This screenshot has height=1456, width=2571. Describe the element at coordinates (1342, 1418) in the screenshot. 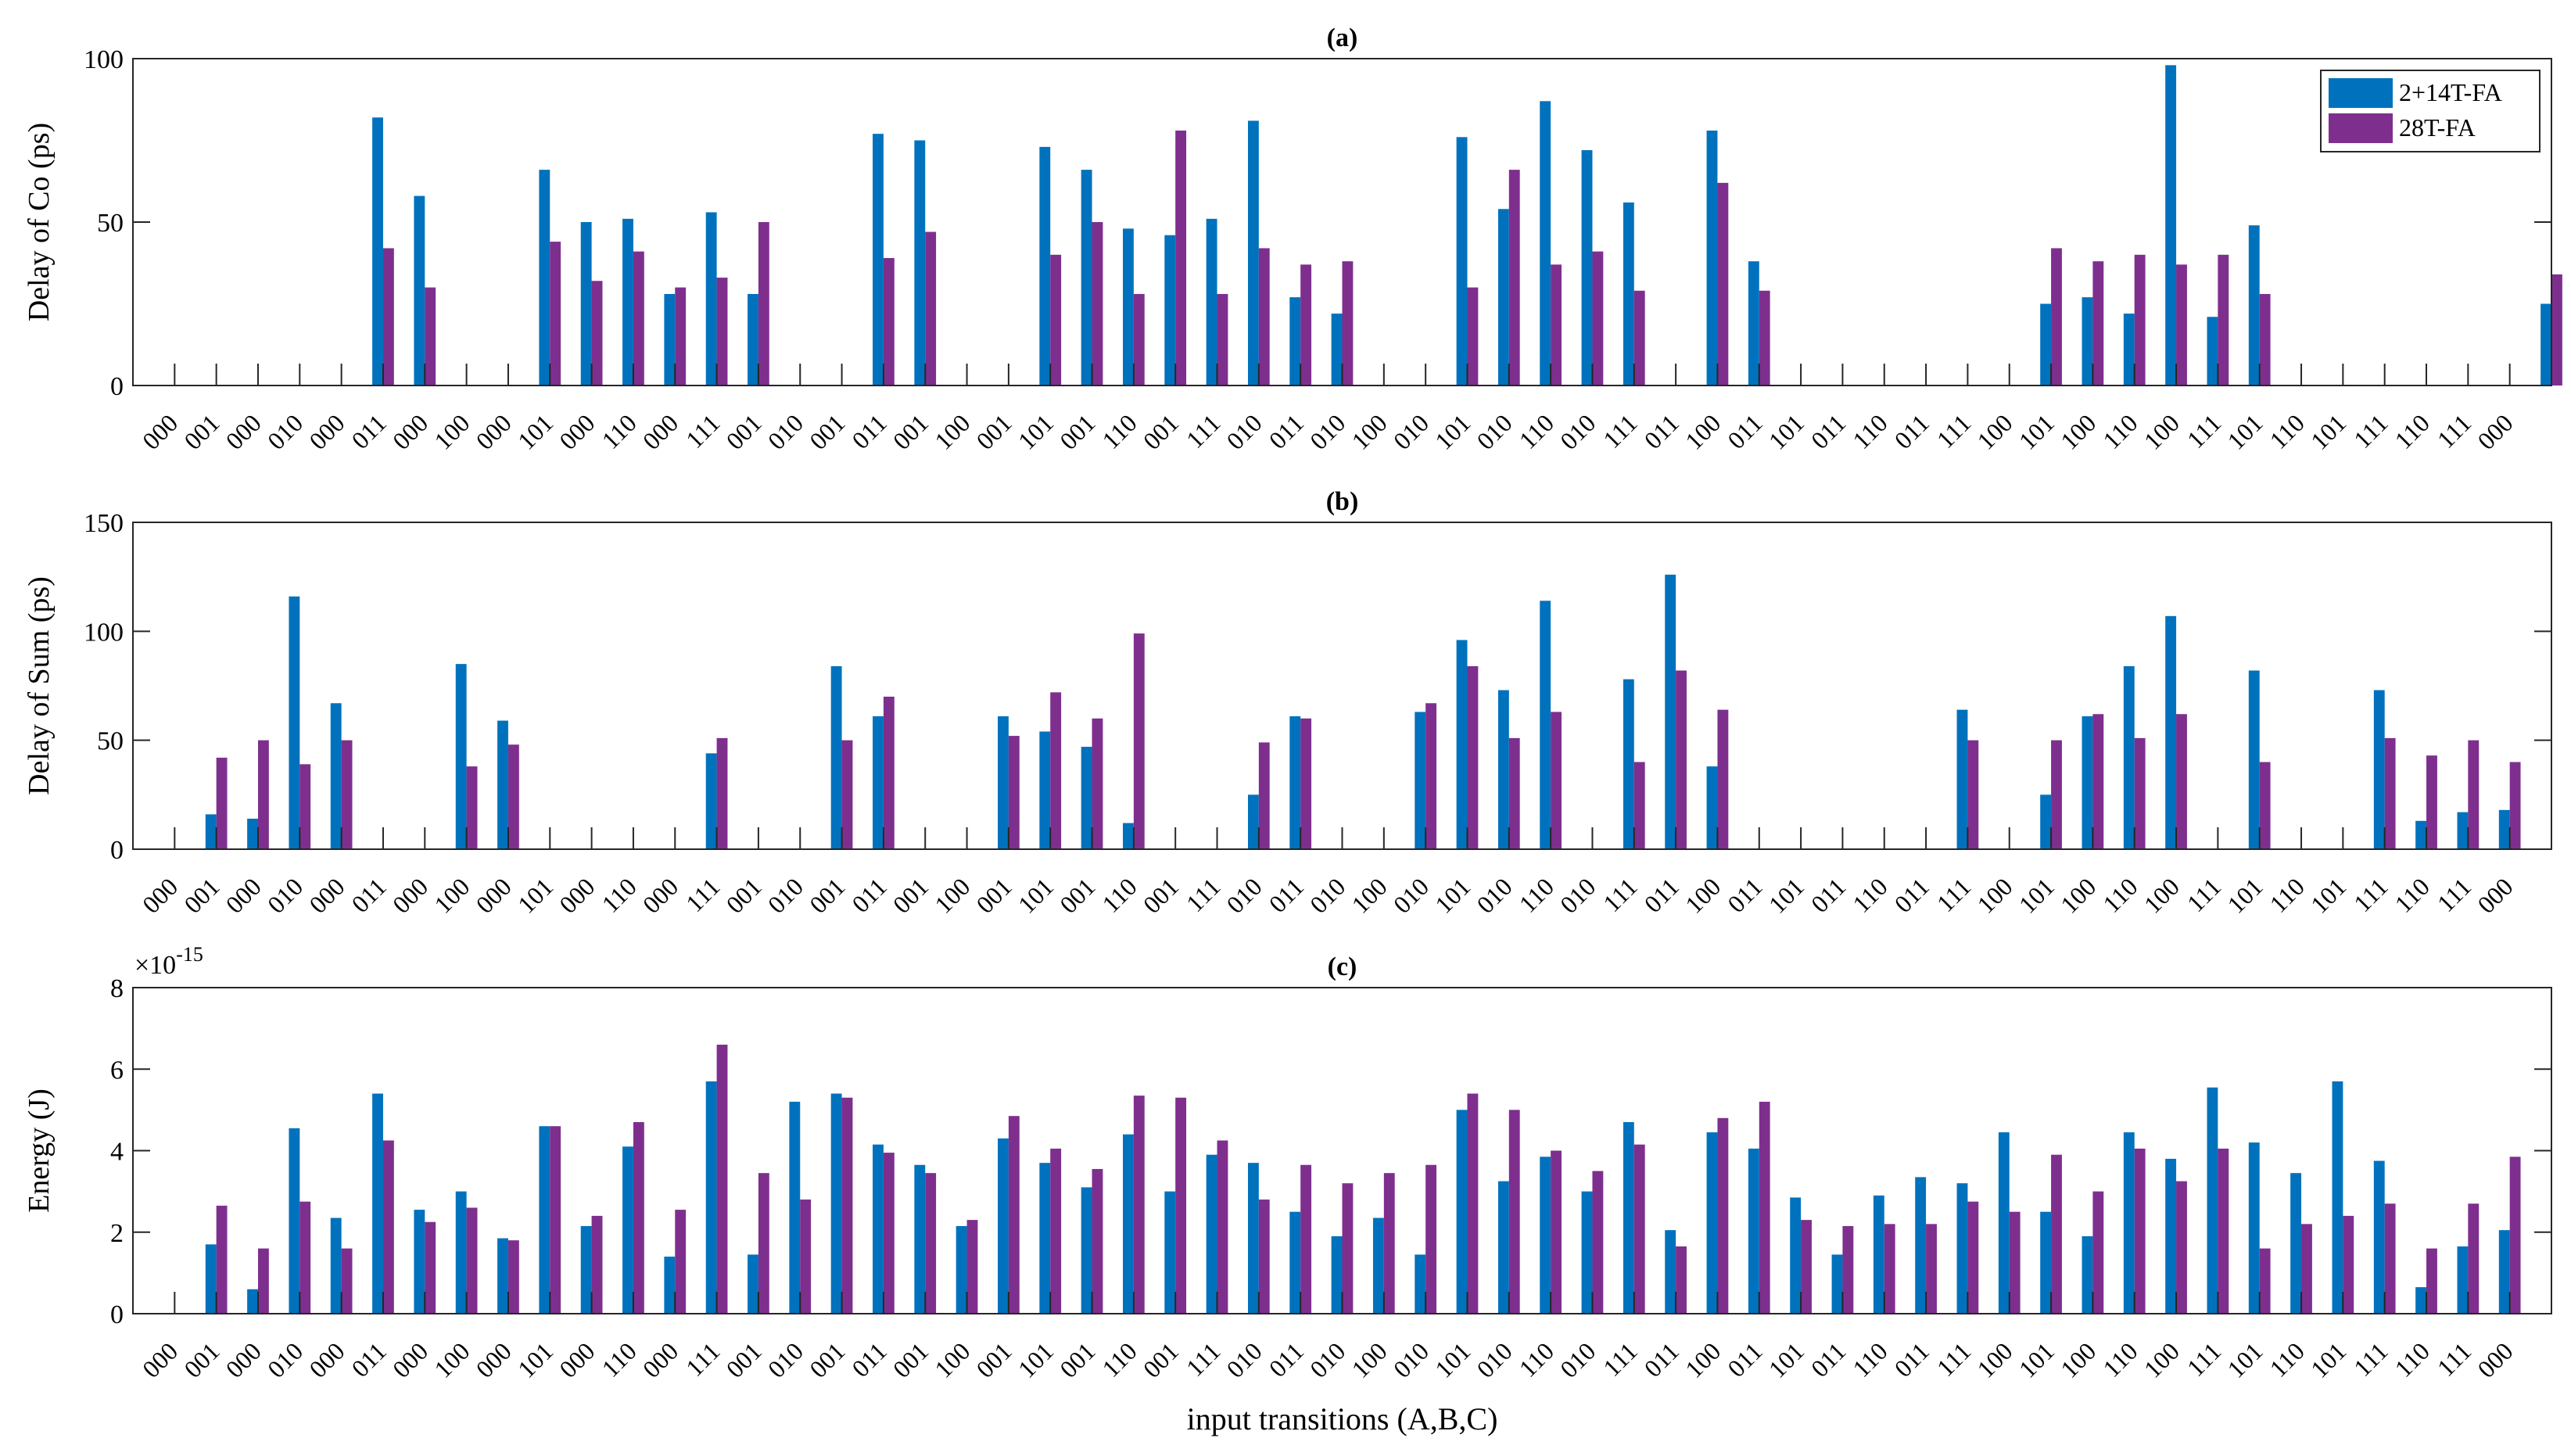

I see `x-axis-label: input transitions (A,B,C)` at that location.